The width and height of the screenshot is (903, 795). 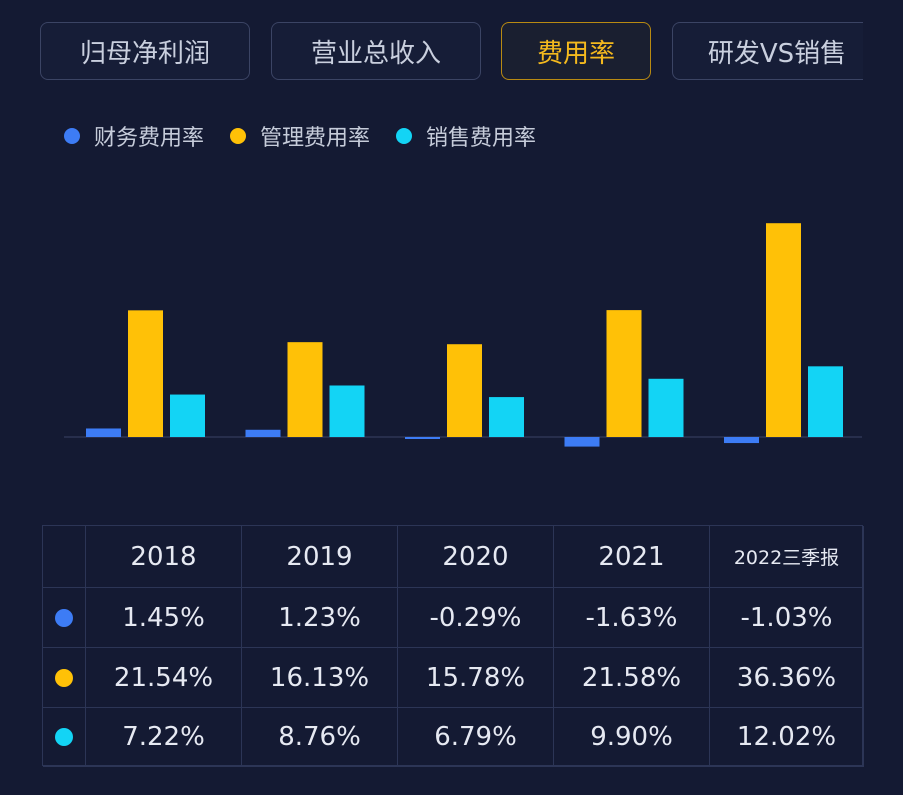 I want to click on table-cell: 15.78%, so click(x=476, y=678).